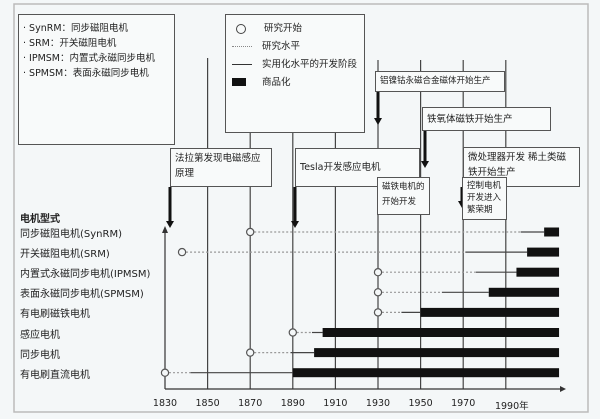  I want to click on x-tick-label: 1930, so click(378, 403).